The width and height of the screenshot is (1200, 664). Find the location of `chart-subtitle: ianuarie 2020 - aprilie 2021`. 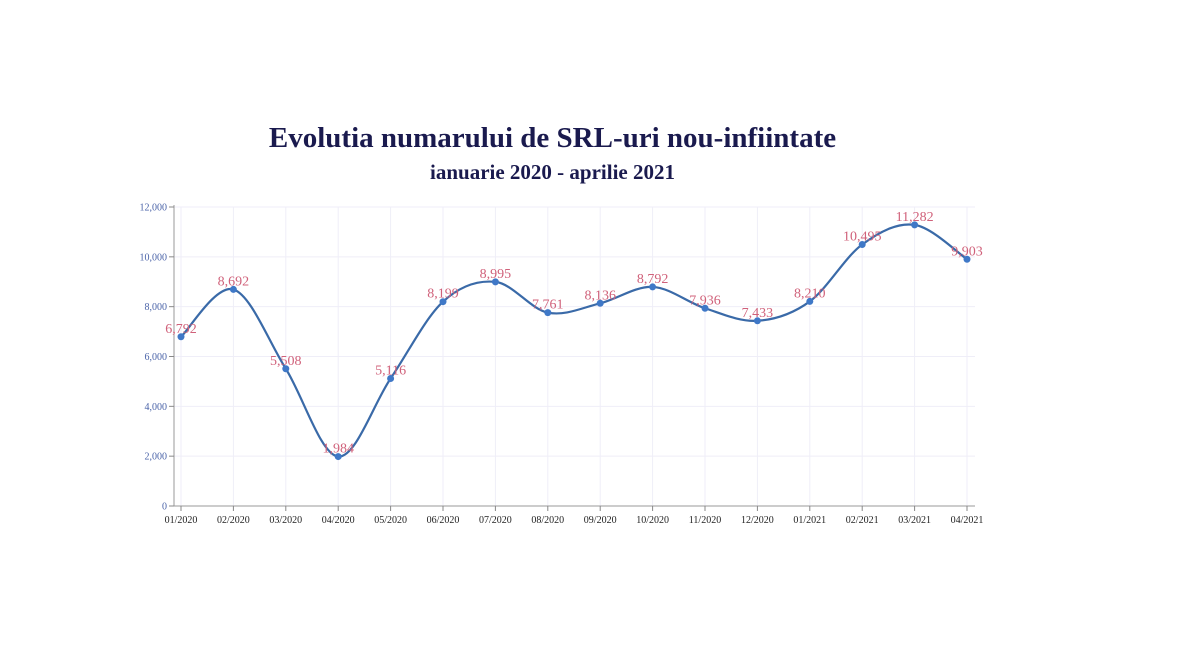

chart-subtitle: ianuarie 2020 - aprilie 2021 is located at coordinates (552, 172).